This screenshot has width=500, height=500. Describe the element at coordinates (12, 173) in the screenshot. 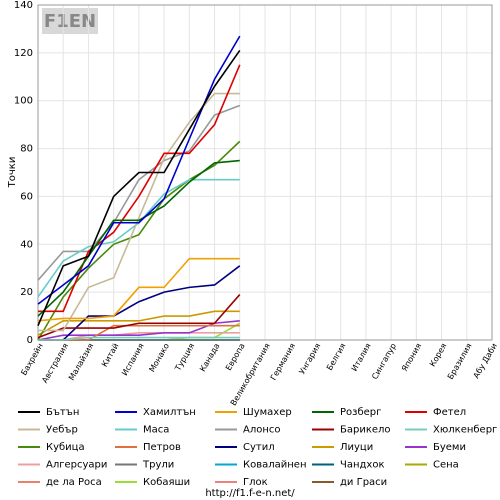

I see `y-axis-label: Точки` at that location.